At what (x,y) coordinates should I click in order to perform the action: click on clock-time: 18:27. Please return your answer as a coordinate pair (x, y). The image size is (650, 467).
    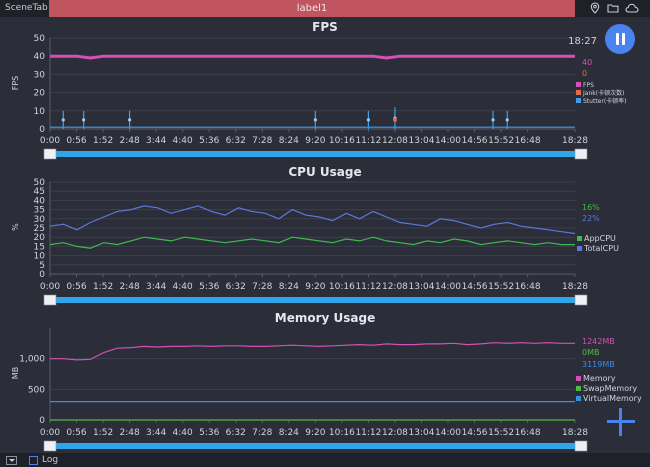
    Looking at the image, I should click on (582, 41).